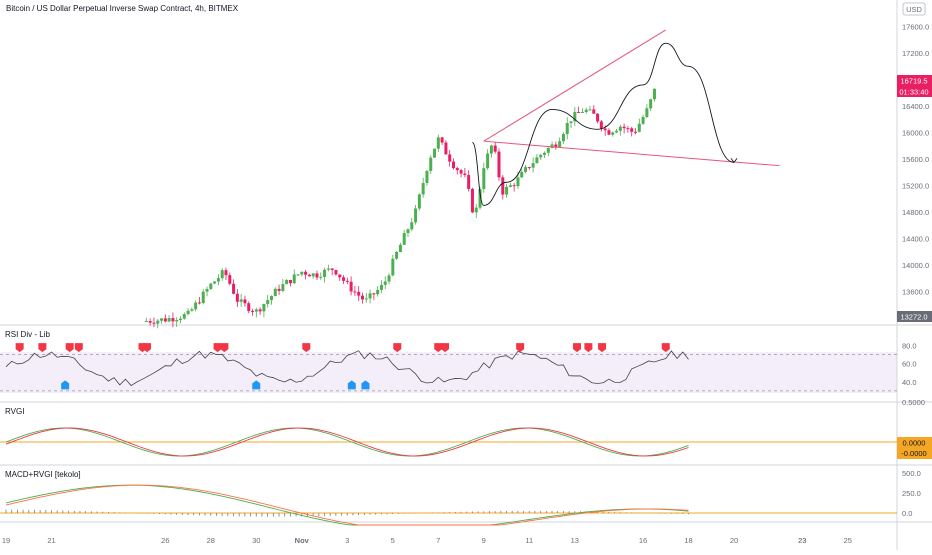 This screenshot has width=932, height=555. Describe the element at coordinates (915, 27) in the screenshot. I see `price-tick-label: 17600.0` at that location.